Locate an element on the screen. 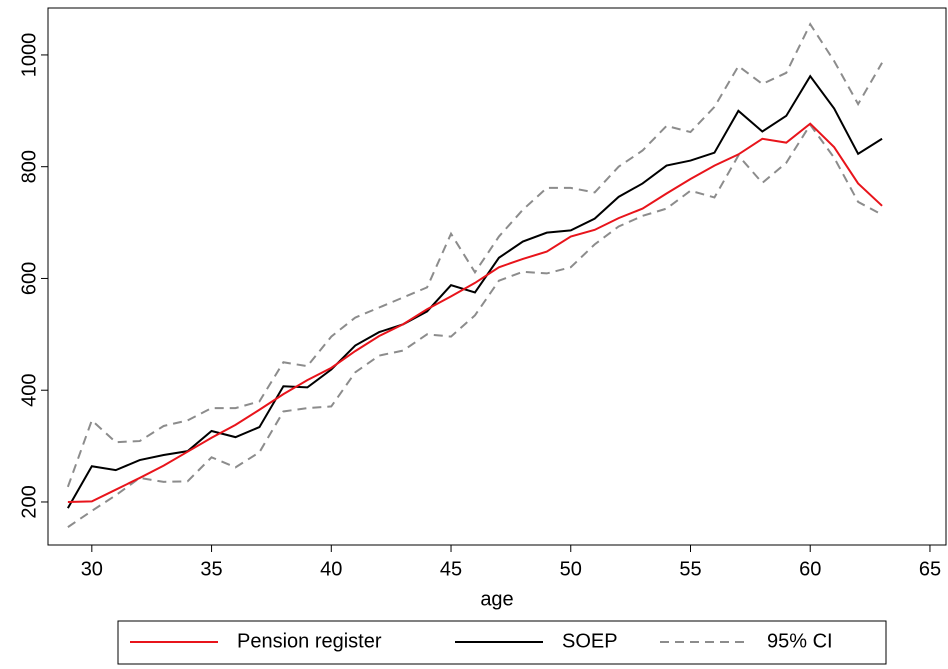 This screenshot has height=669, width=948. y-tick-label: 400 is located at coordinates (29, 390).